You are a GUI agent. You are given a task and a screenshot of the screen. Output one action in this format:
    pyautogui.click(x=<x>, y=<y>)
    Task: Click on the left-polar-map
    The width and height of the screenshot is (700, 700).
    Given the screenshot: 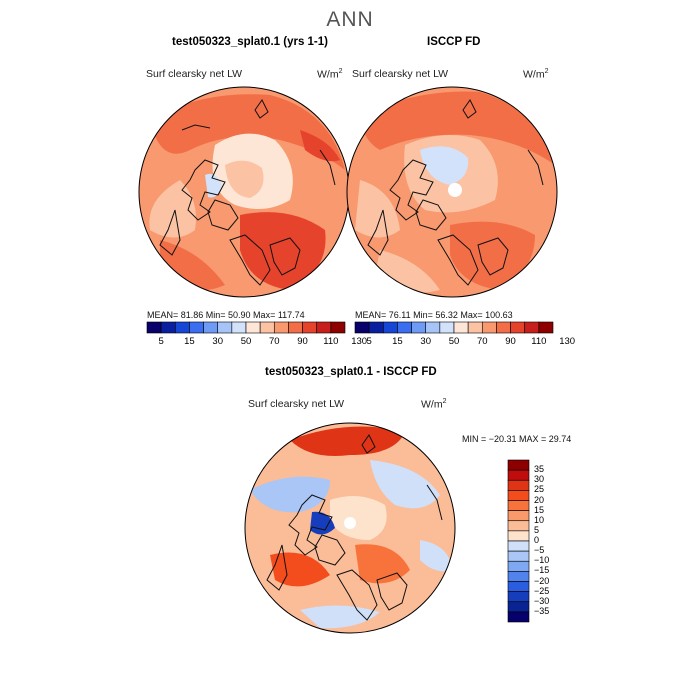 What is the action you would take?
    pyautogui.click(x=244, y=192)
    